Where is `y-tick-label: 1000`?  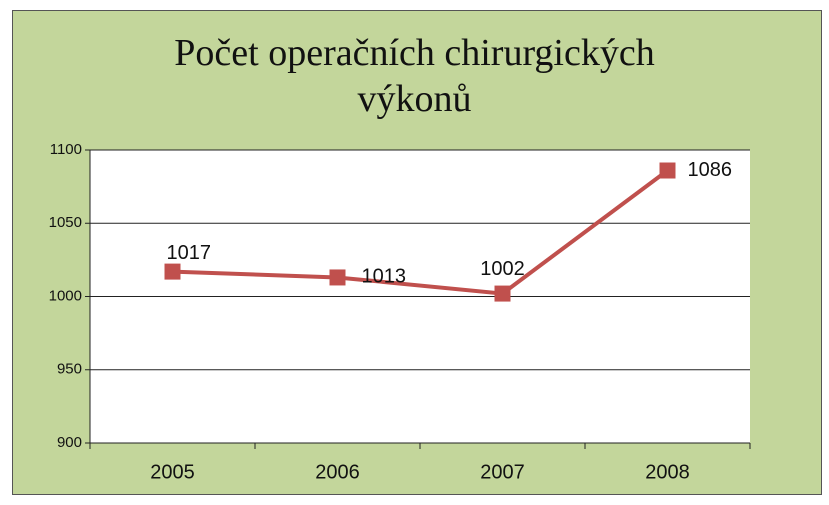 y-tick-label: 1000 is located at coordinates (65, 295).